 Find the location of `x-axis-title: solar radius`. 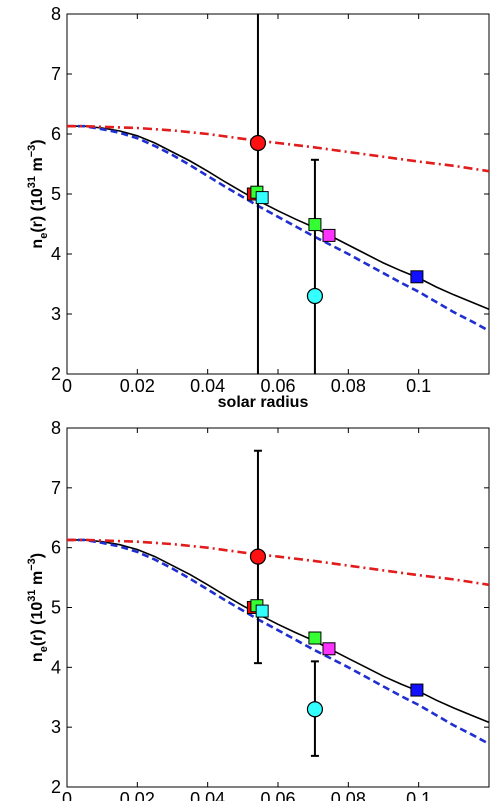

x-axis-title: solar radius is located at coordinates (263, 402).